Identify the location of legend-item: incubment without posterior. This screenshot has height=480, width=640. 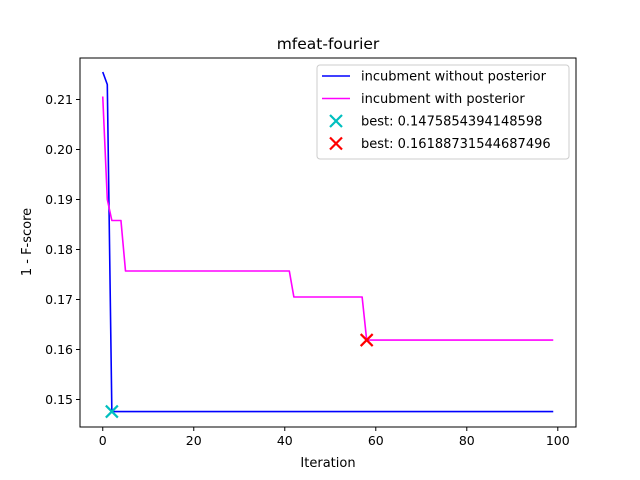
(434, 77).